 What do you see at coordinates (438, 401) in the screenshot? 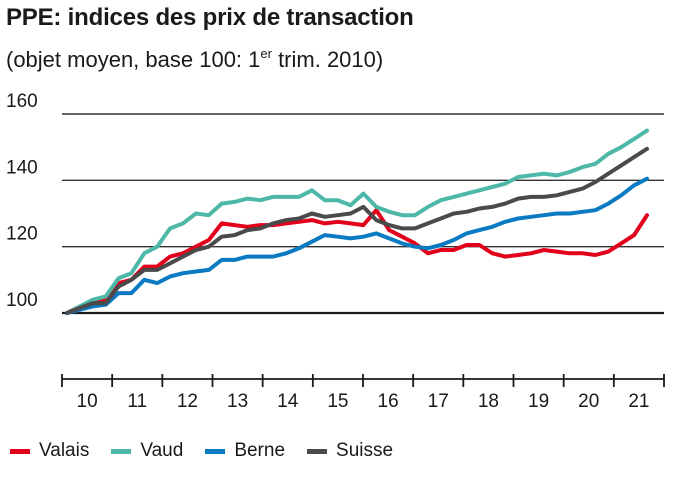
I see `x-tick-label: 17` at bounding box center [438, 401].